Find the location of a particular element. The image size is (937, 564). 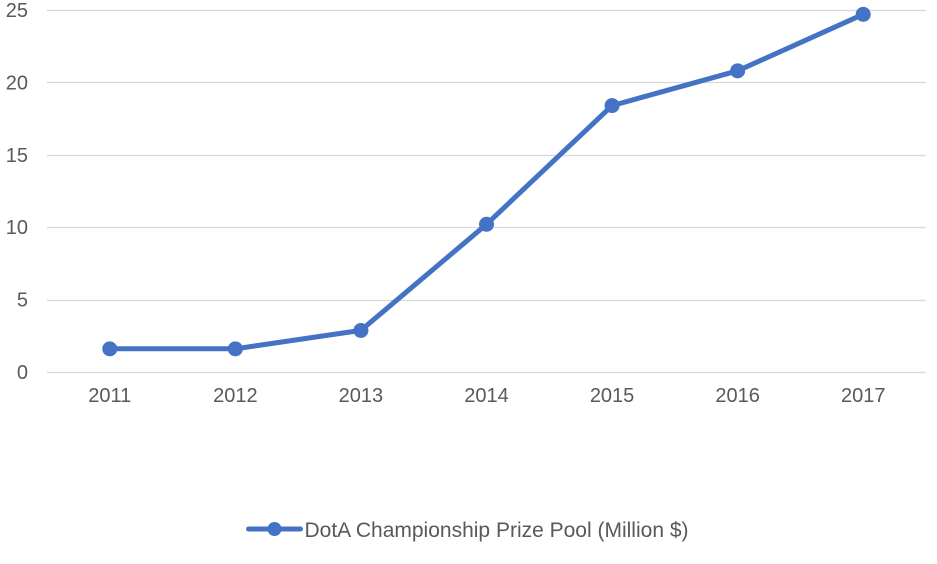

data-point-2013 is located at coordinates (361, 330).